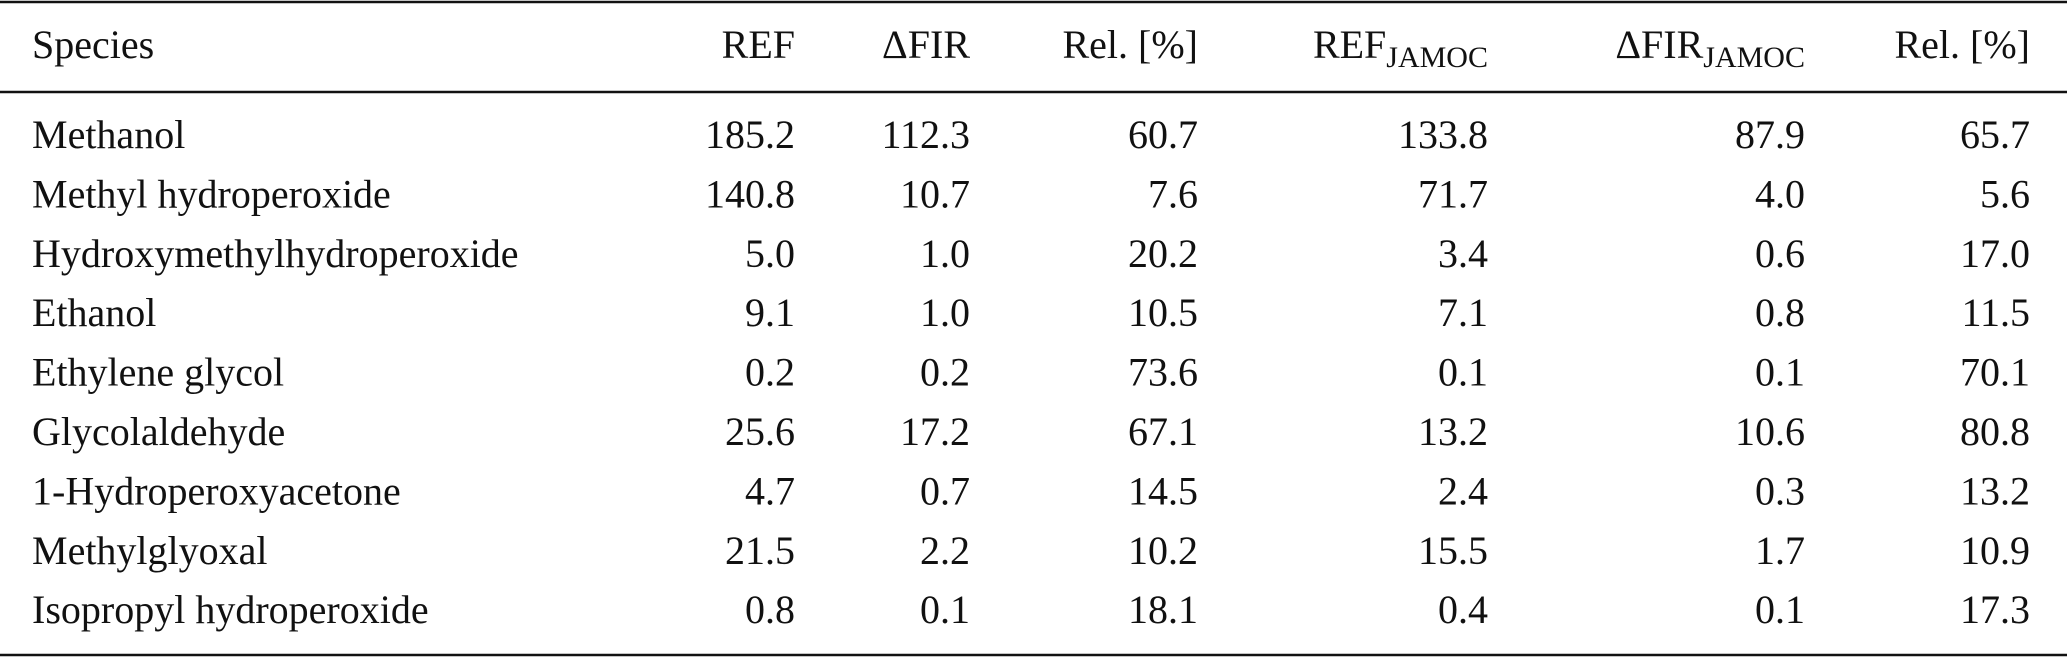  Describe the element at coordinates (750, 193) in the screenshot. I see `value-cell: 140.8` at that location.